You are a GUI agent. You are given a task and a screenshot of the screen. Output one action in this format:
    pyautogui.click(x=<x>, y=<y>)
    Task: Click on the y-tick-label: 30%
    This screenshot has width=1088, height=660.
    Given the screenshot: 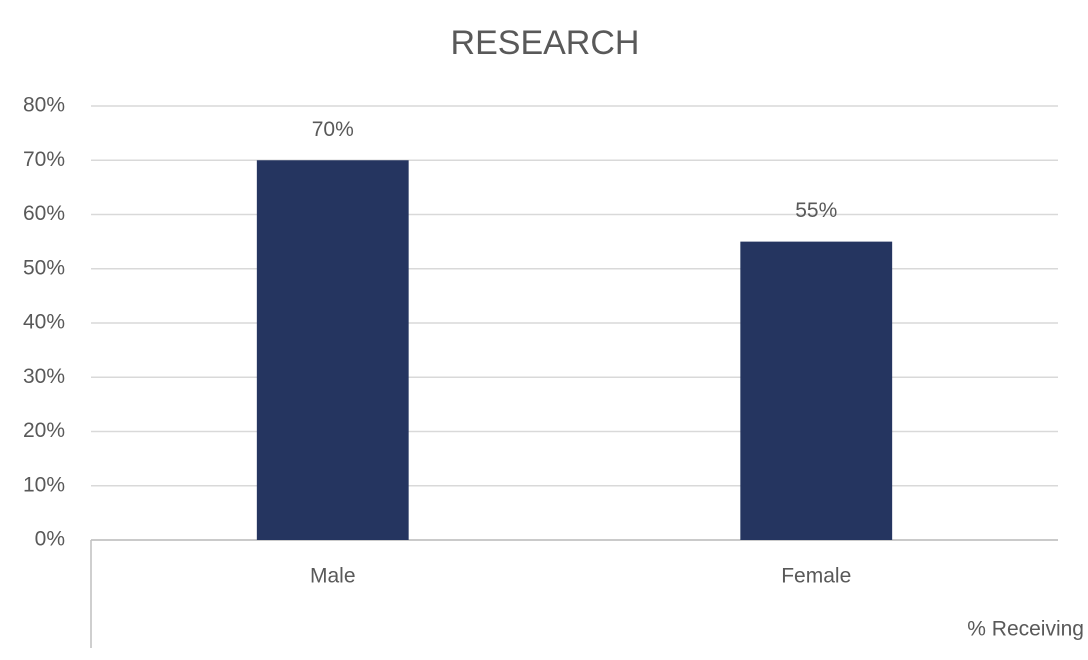 What is the action you would take?
    pyautogui.click(x=44, y=376)
    